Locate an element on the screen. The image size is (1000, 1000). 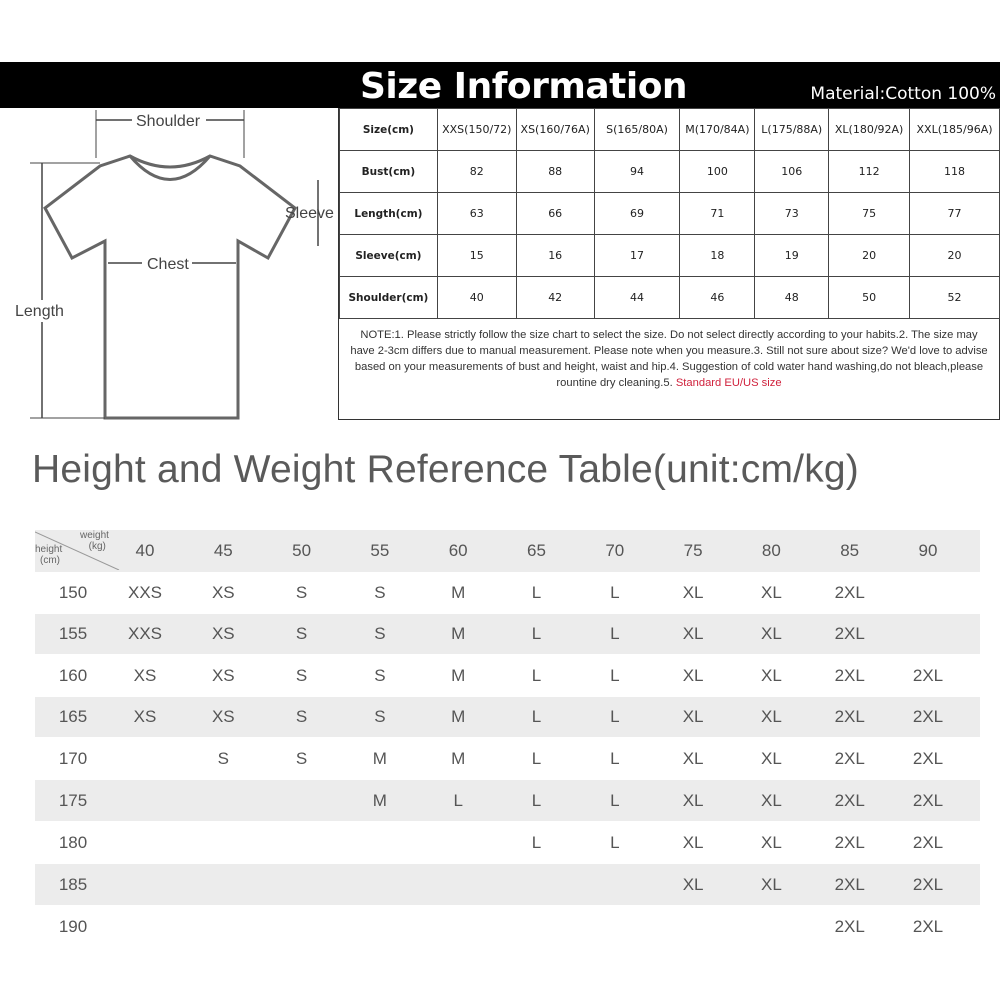
size-row: Bust(cm) 82 88 94 100 106 112 118 is located at coordinates (669, 171).